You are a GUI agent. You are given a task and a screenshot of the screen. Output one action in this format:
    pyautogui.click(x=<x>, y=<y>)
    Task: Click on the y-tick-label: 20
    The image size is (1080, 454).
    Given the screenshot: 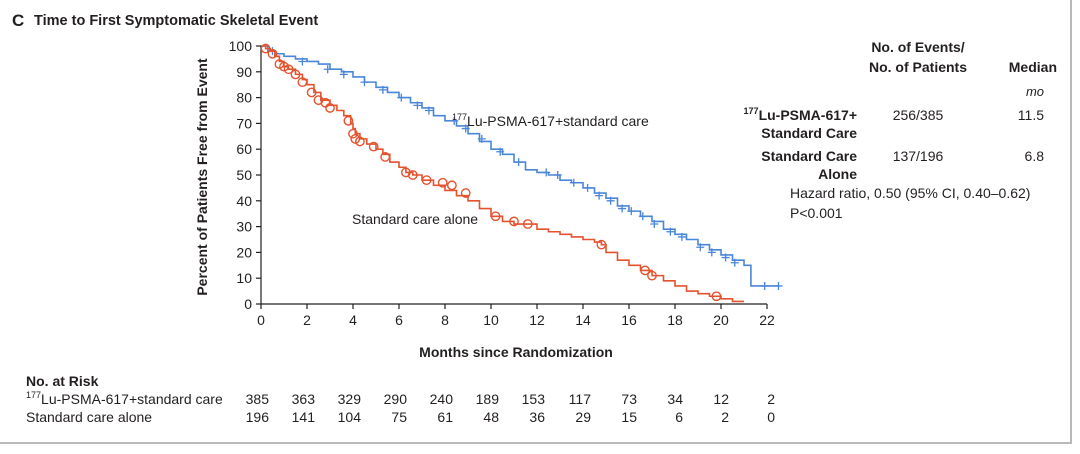 What is the action you would take?
    pyautogui.click(x=244, y=252)
    